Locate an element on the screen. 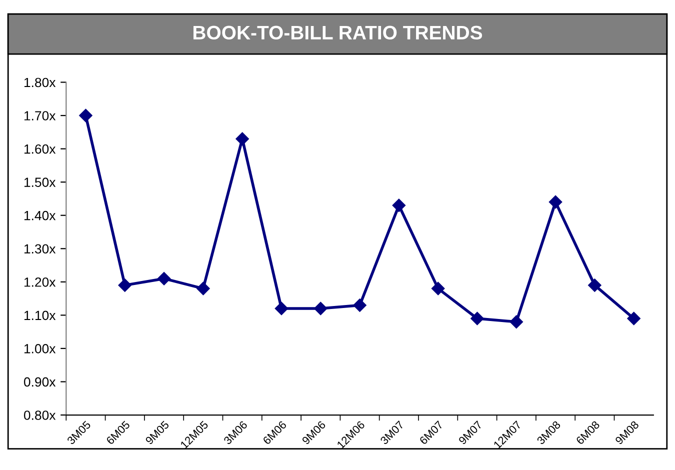  y-tick-label: 0.80x is located at coordinates (40, 415).